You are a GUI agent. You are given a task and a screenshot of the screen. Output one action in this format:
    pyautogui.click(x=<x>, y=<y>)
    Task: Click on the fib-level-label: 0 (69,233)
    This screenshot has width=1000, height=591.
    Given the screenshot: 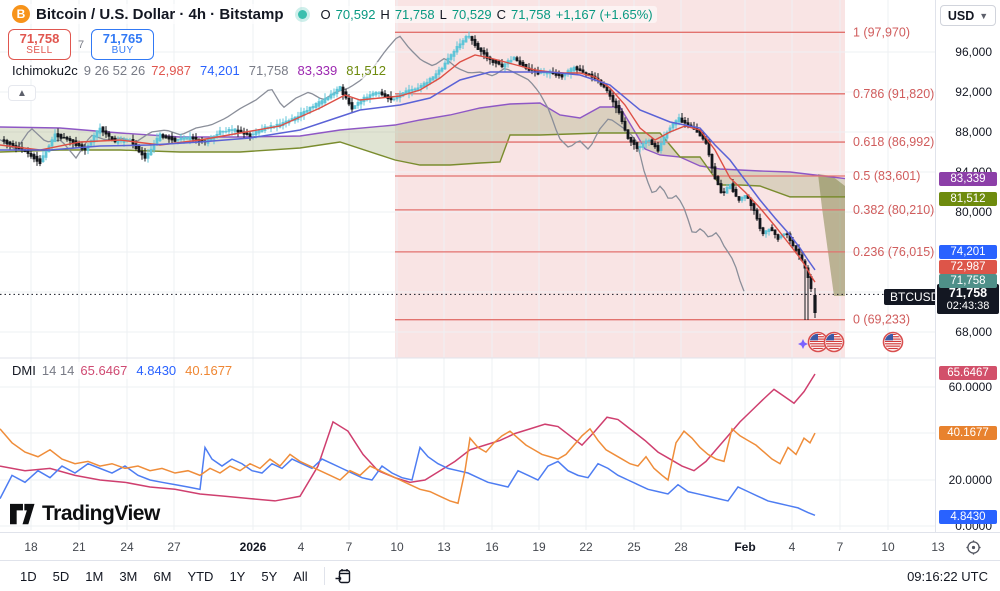 What is the action you would take?
    pyautogui.click(x=881, y=320)
    